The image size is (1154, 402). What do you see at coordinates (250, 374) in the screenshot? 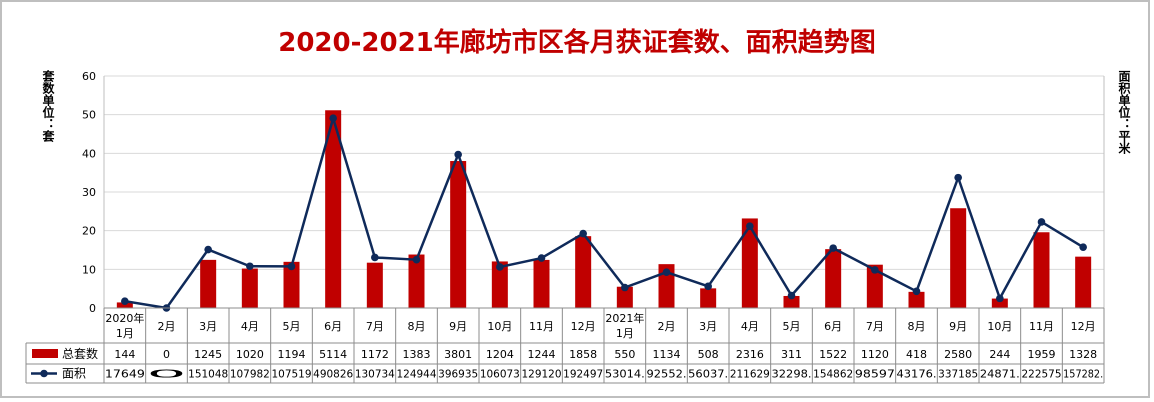
I see `data-label: 107982` at bounding box center [250, 374].